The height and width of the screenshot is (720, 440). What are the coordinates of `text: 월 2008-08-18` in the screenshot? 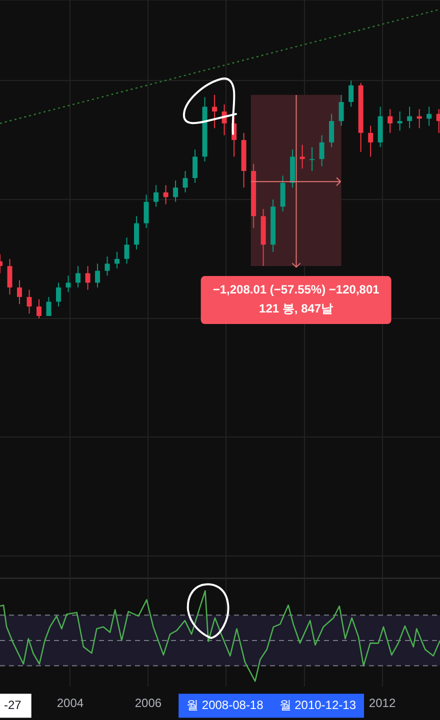 It's located at (225, 705).